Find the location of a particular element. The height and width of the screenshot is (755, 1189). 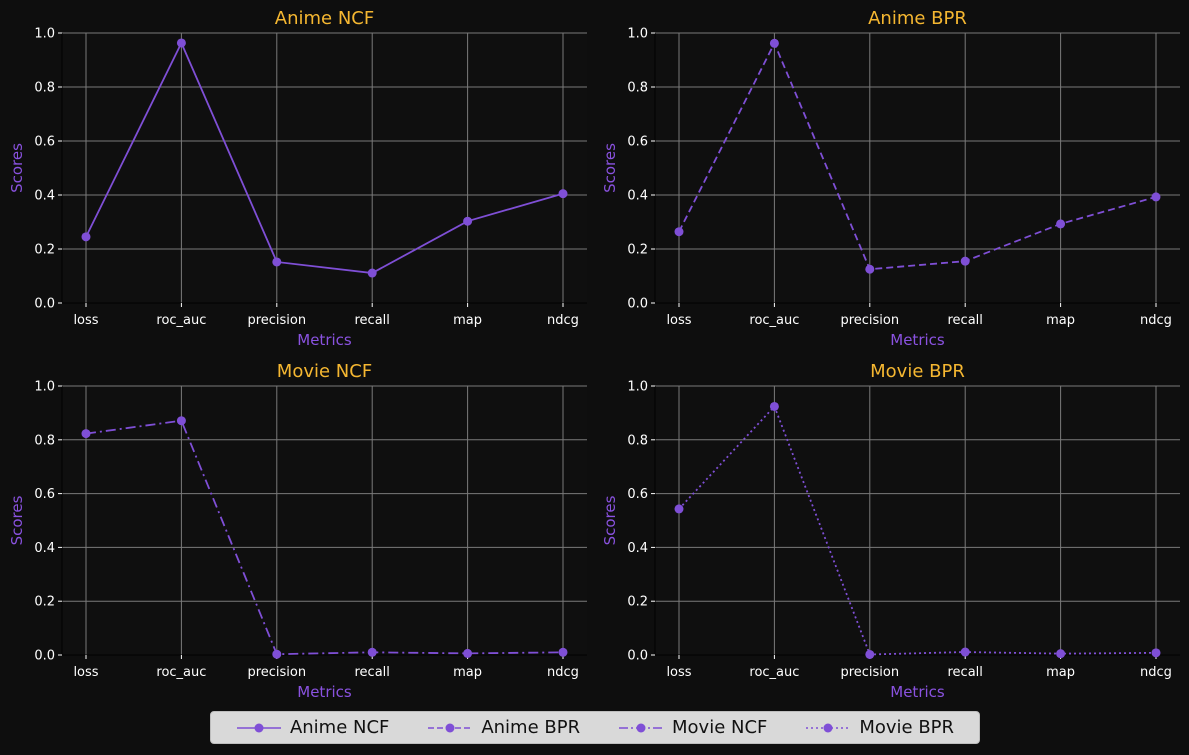

legend-swatch-anime-ncf is located at coordinates (258, 727).